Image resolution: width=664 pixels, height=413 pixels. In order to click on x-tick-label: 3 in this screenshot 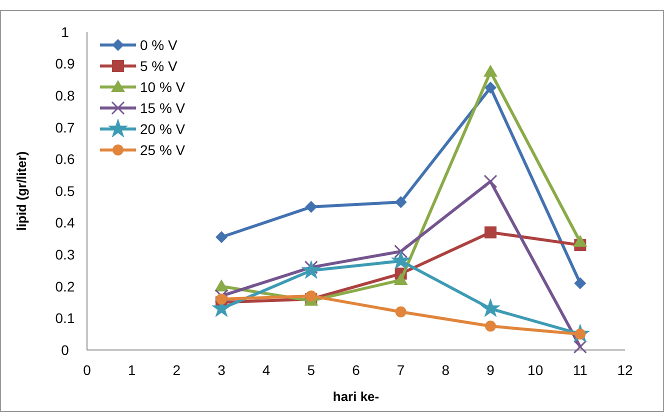, I will do `click(222, 370)`.